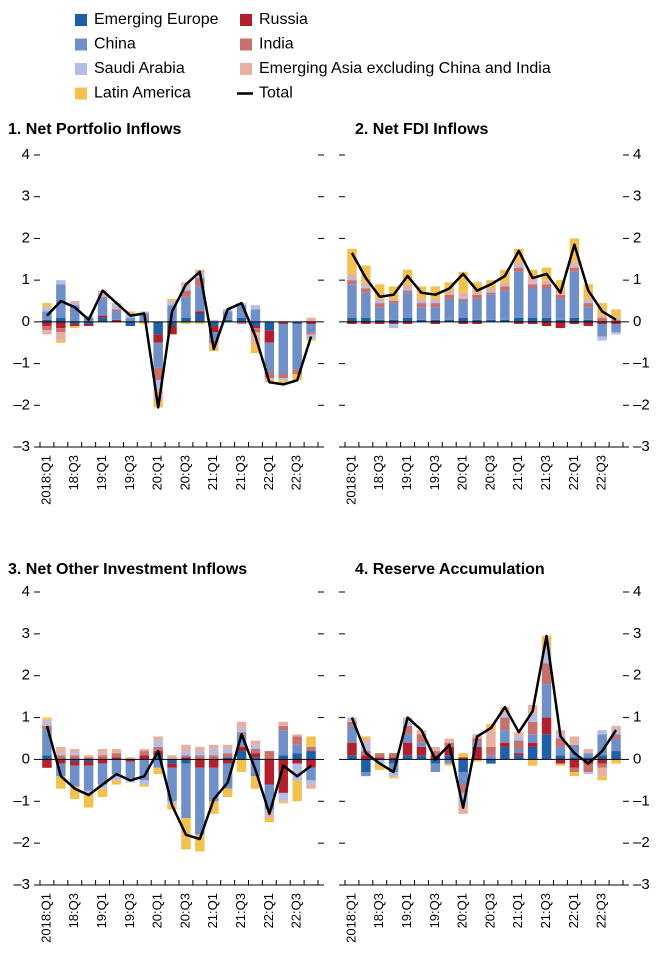 Image resolution: width=665 pixels, height=960 pixels. I want to click on x-tick-label: 19:Q3, so click(434, 472).